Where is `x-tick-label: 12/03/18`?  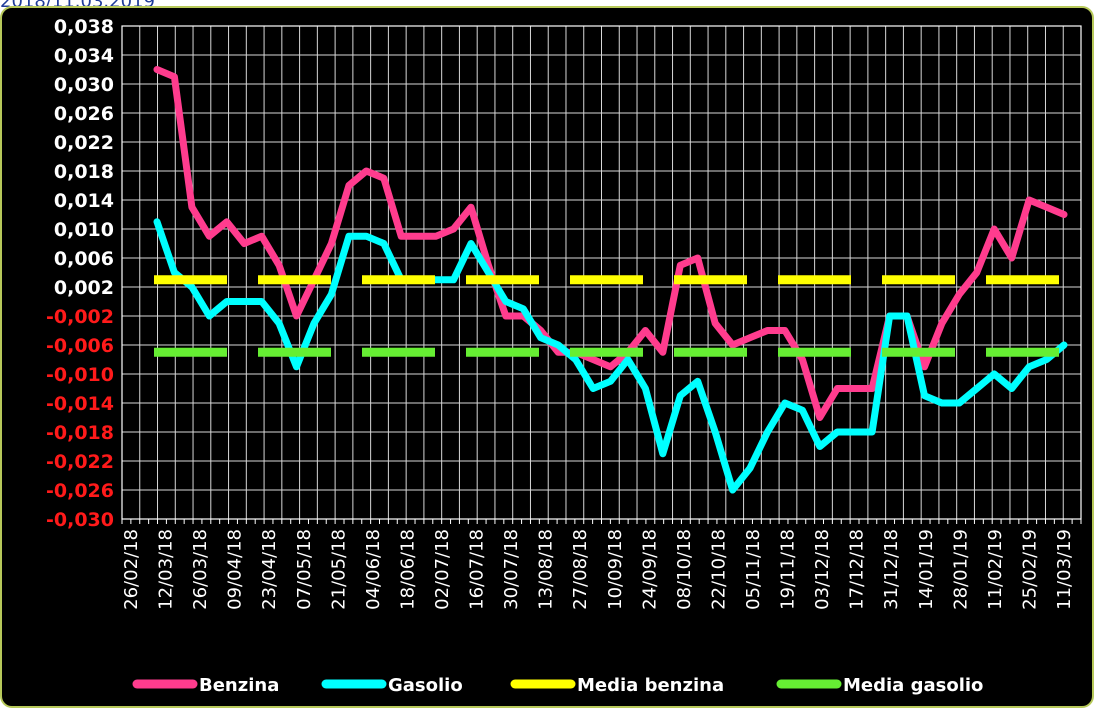
x-tick-label: 12/03/18 is located at coordinates (166, 569).